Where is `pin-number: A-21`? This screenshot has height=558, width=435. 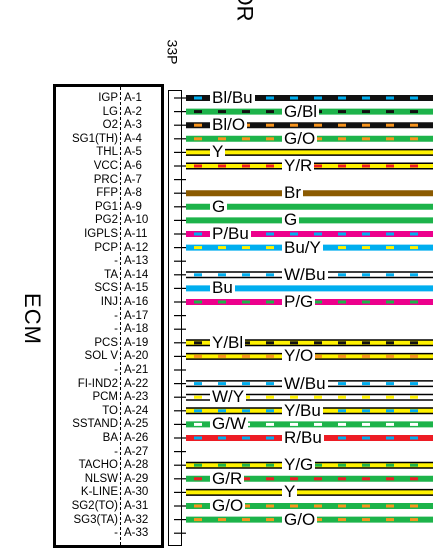 pin-number: A-21 is located at coordinates (136, 370).